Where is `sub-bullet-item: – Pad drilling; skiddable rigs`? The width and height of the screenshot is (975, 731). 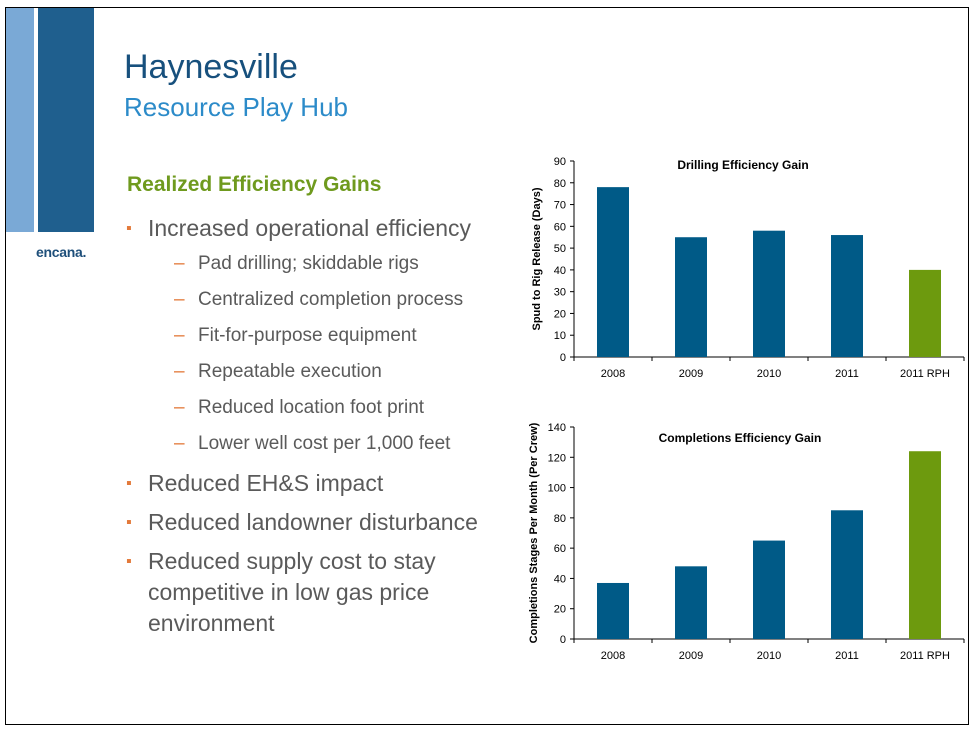
sub-bullet-item: – Pad drilling; skiddable rigs is located at coordinates (321, 264).